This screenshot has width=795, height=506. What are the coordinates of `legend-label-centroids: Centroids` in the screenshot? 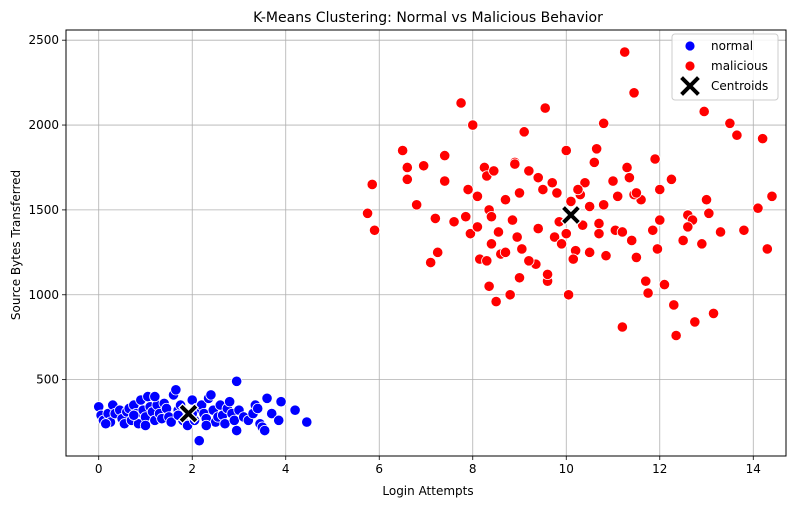 It's located at (739, 86).